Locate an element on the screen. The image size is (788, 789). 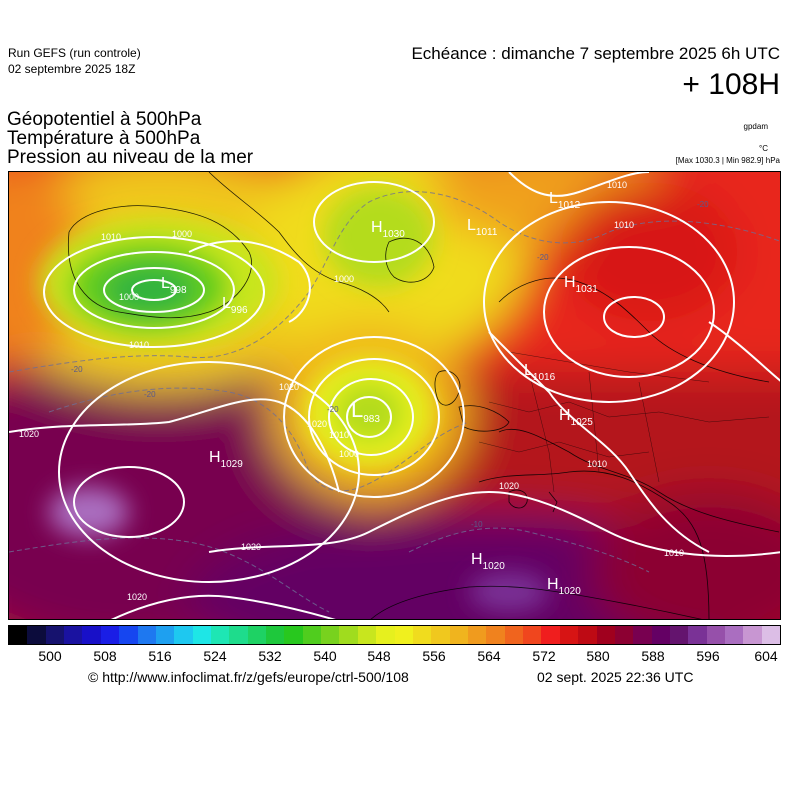
forecast-horizon: + 108H is located at coordinates (731, 84).